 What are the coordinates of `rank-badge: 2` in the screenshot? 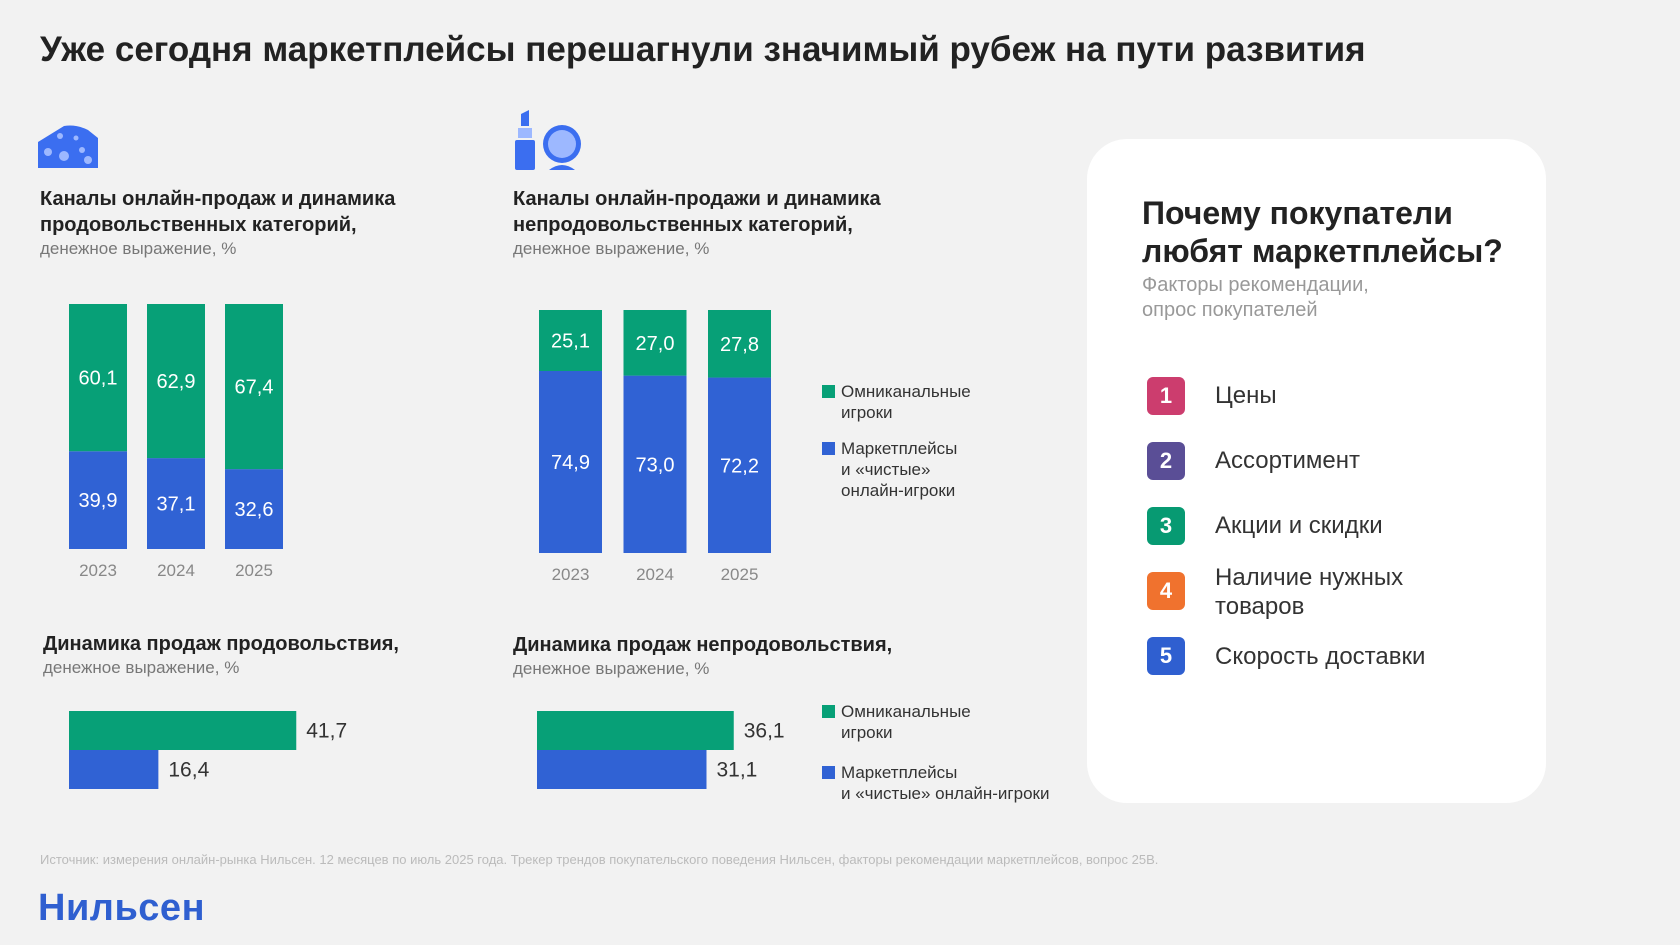 It's located at (1166, 461).